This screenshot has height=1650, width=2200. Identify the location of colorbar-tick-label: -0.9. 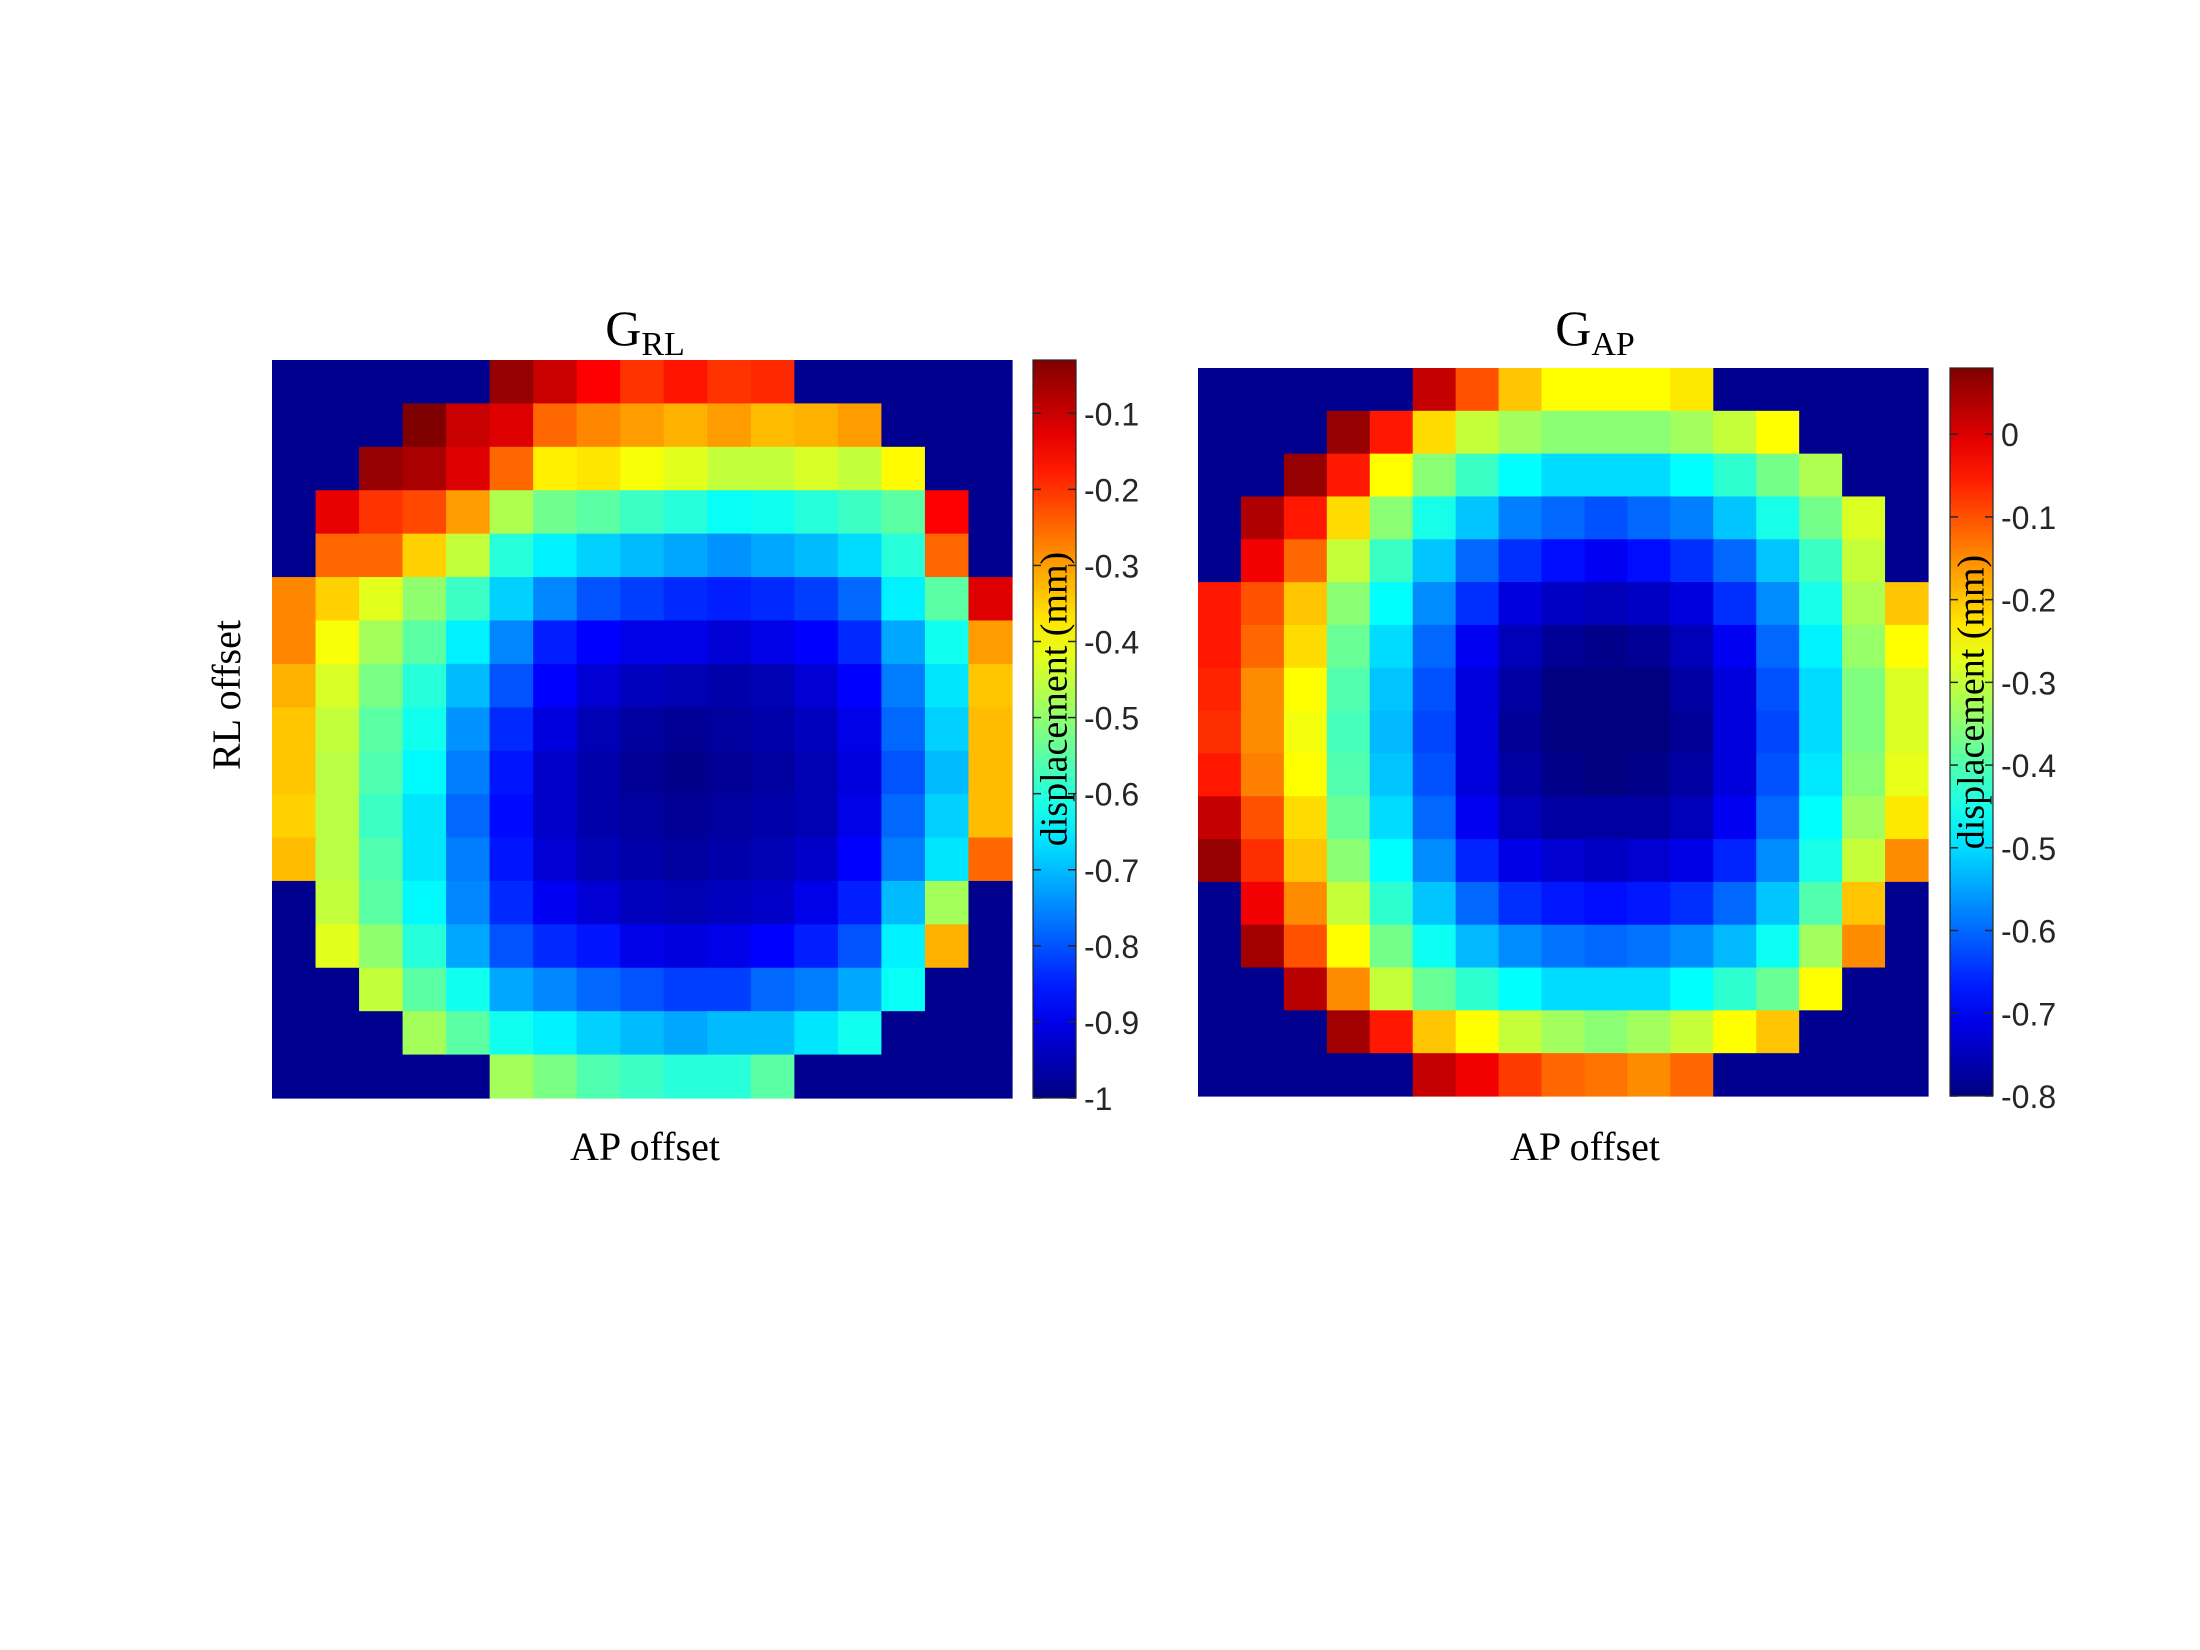
(1111, 1023).